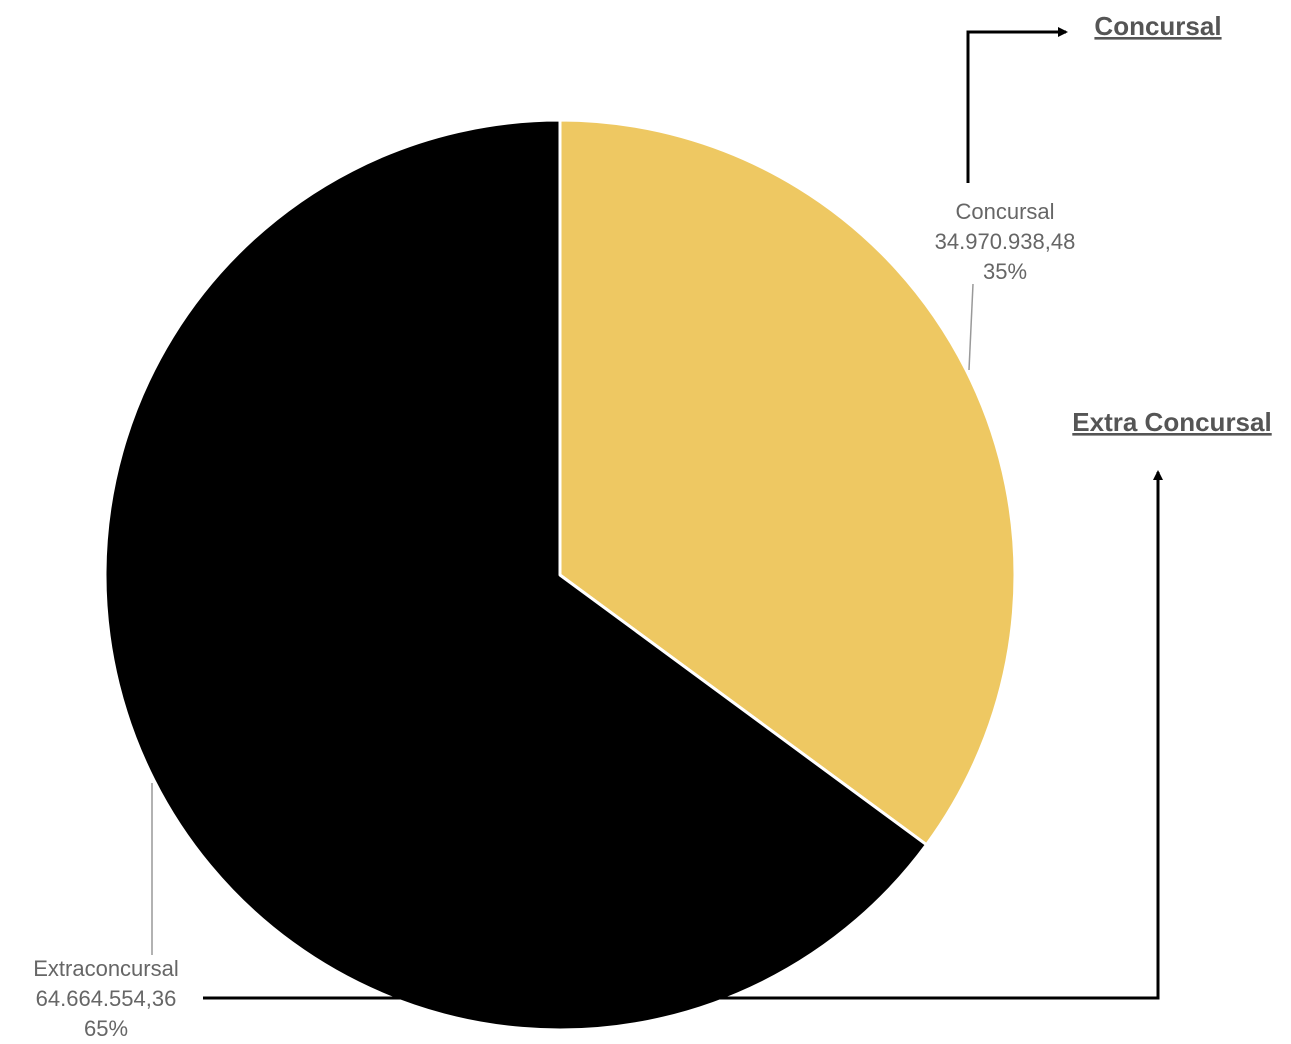 This screenshot has width=1291, height=1044. What do you see at coordinates (106, 968) in the screenshot?
I see `extraconcursal-category-label: Extraconcursal` at bounding box center [106, 968].